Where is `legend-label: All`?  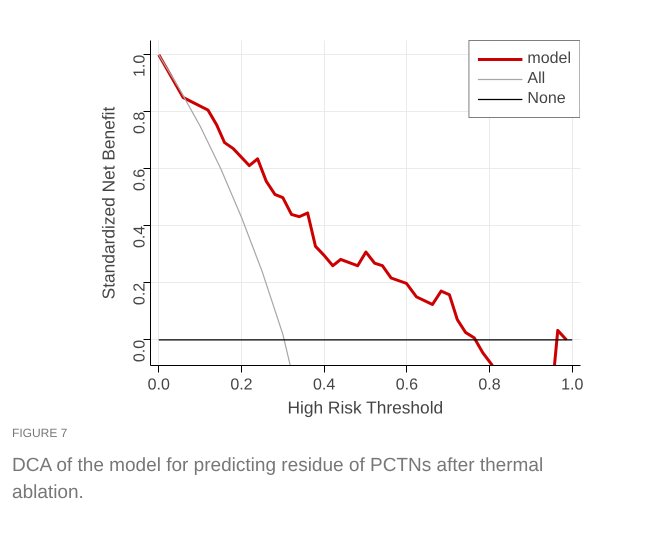
legend-label: All is located at coordinates (536, 79).